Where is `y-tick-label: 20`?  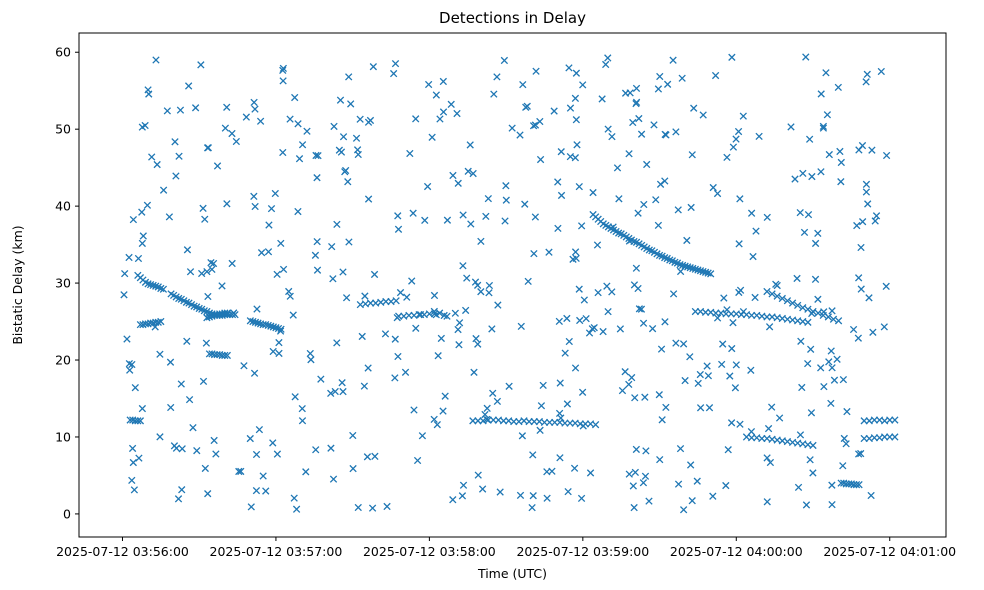 y-tick-label: 20 is located at coordinates (63, 360).